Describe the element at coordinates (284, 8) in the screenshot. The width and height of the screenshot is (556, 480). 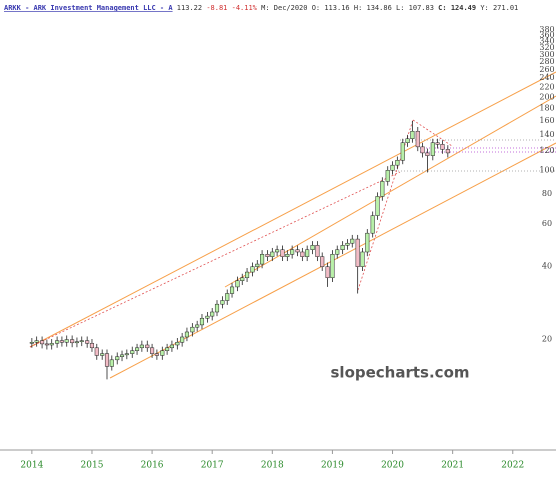
I see `period: M: Dec/2020` at that location.